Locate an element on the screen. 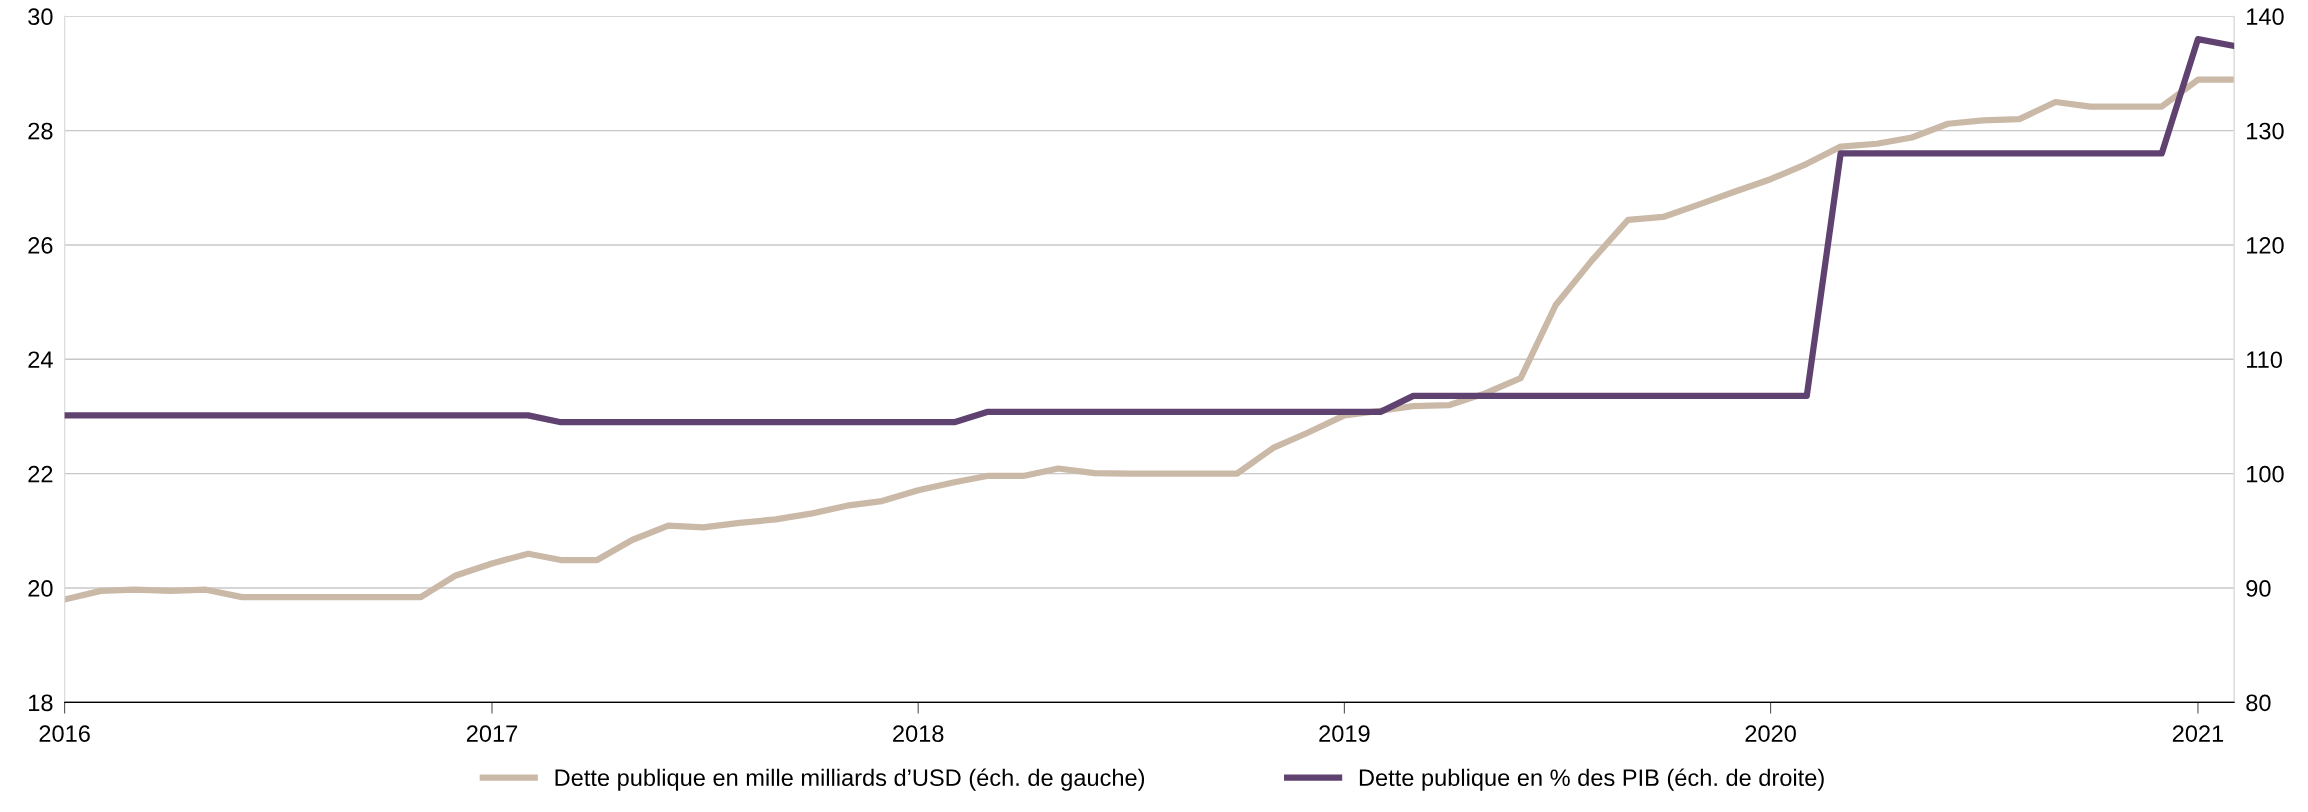 The image size is (2308, 812). x-tick-label: 2017 is located at coordinates (492, 733).